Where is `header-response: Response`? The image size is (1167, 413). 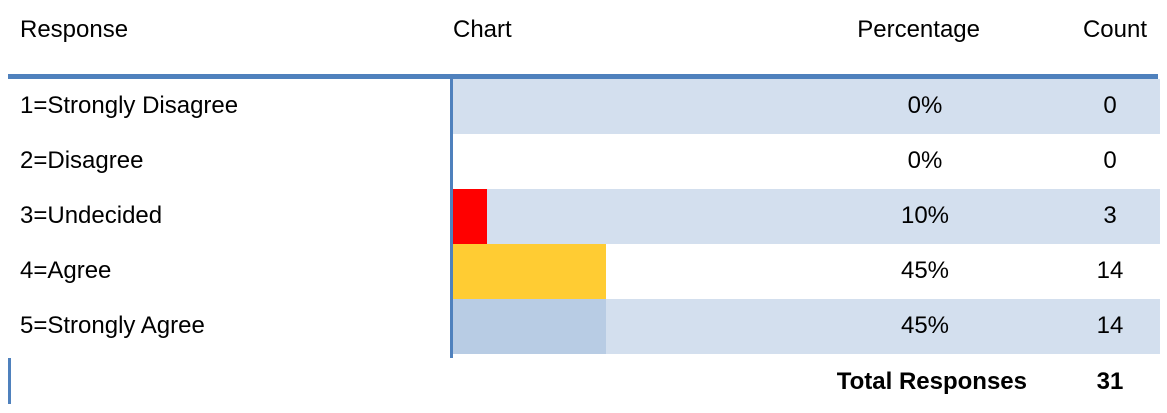 header-response: Response is located at coordinates (74, 29).